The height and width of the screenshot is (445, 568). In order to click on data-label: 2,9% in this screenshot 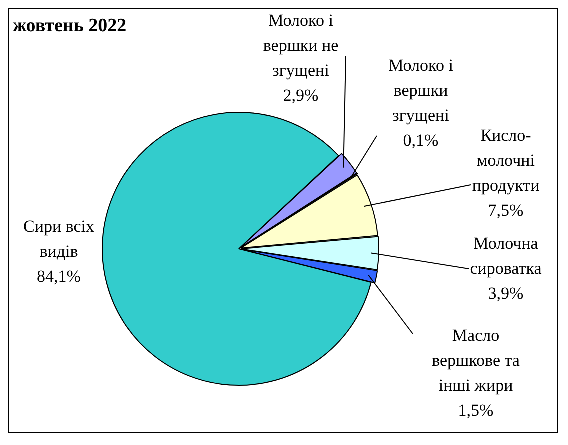, I will do `click(301, 95)`.